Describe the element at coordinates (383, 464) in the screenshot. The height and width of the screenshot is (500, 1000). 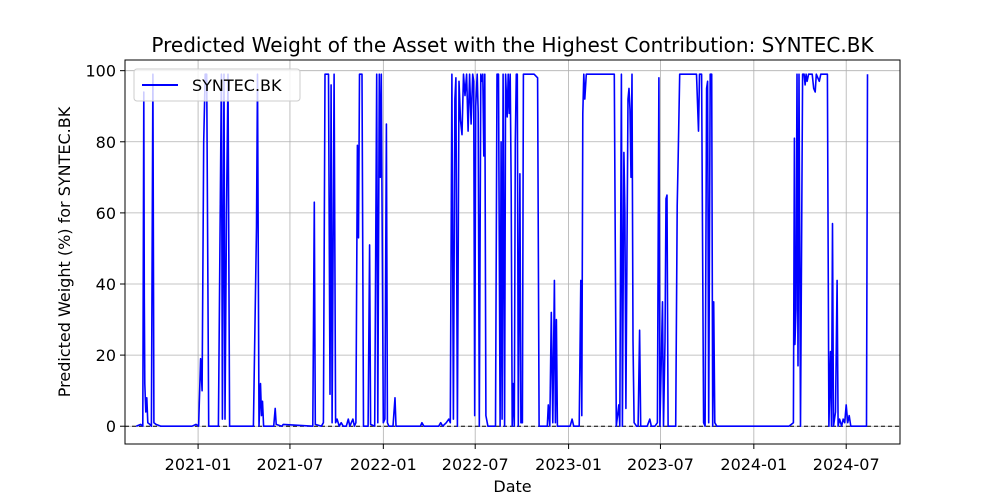
I see `x-tick-label: 2022-01` at that location.